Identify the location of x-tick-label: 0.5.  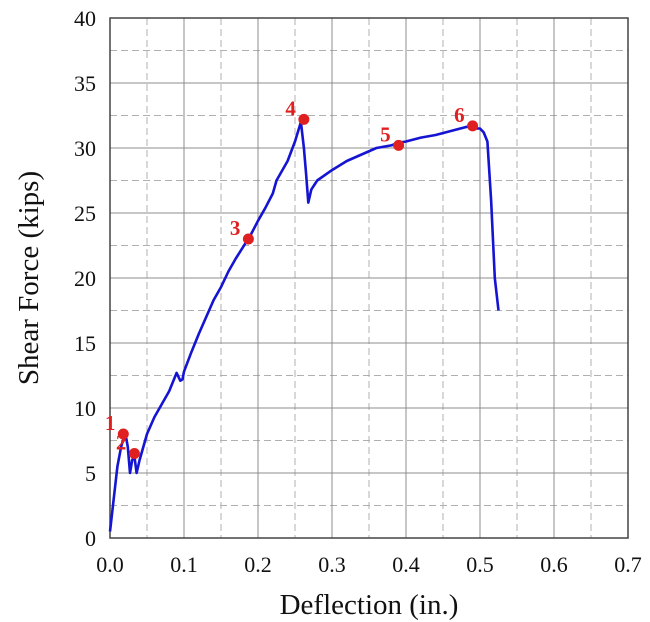
(480, 564).